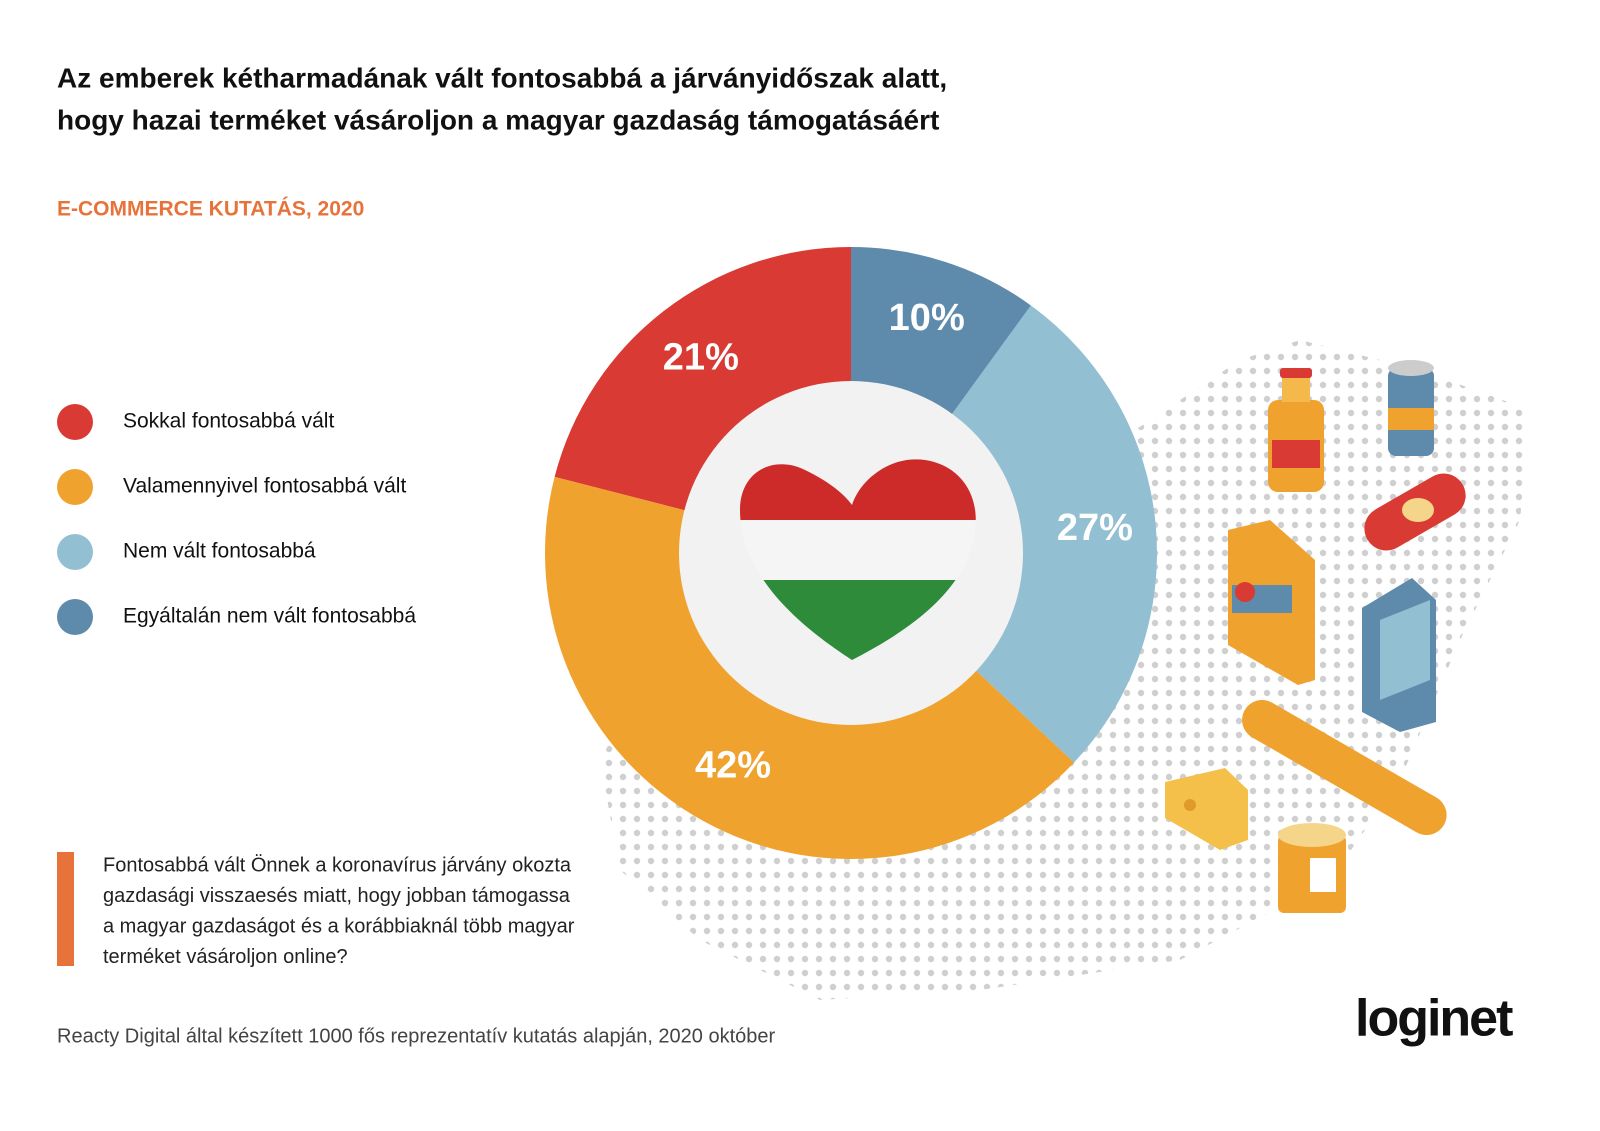 The width and height of the screenshot is (1600, 1131). What do you see at coordinates (269, 616) in the screenshot?
I see `legend-label: Egyáltalán nem vált fontosabbá` at bounding box center [269, 616].